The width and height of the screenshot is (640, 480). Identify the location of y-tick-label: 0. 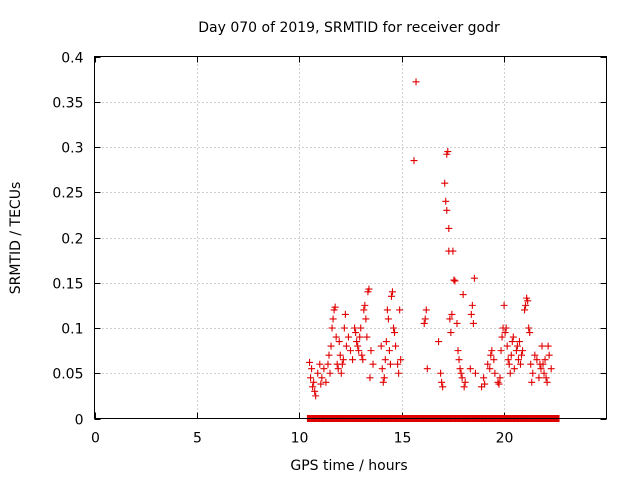
(79, 421).